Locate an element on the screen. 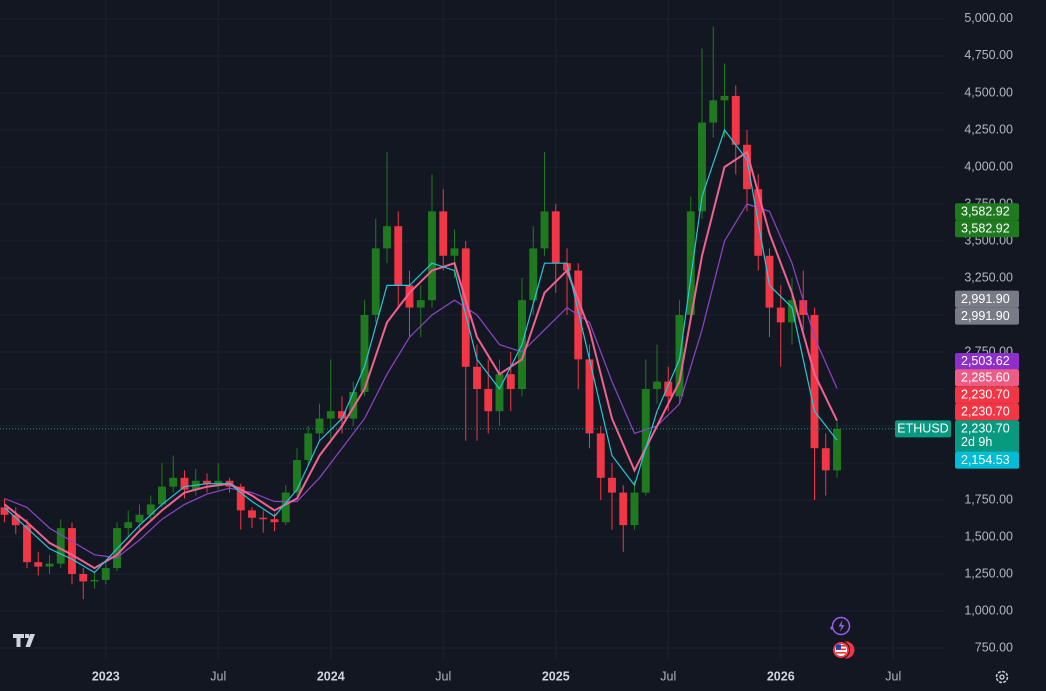 This screenshot has width=1046, height=691. y-tick-label: 4,500.00 is located at coordinates (988, 92).